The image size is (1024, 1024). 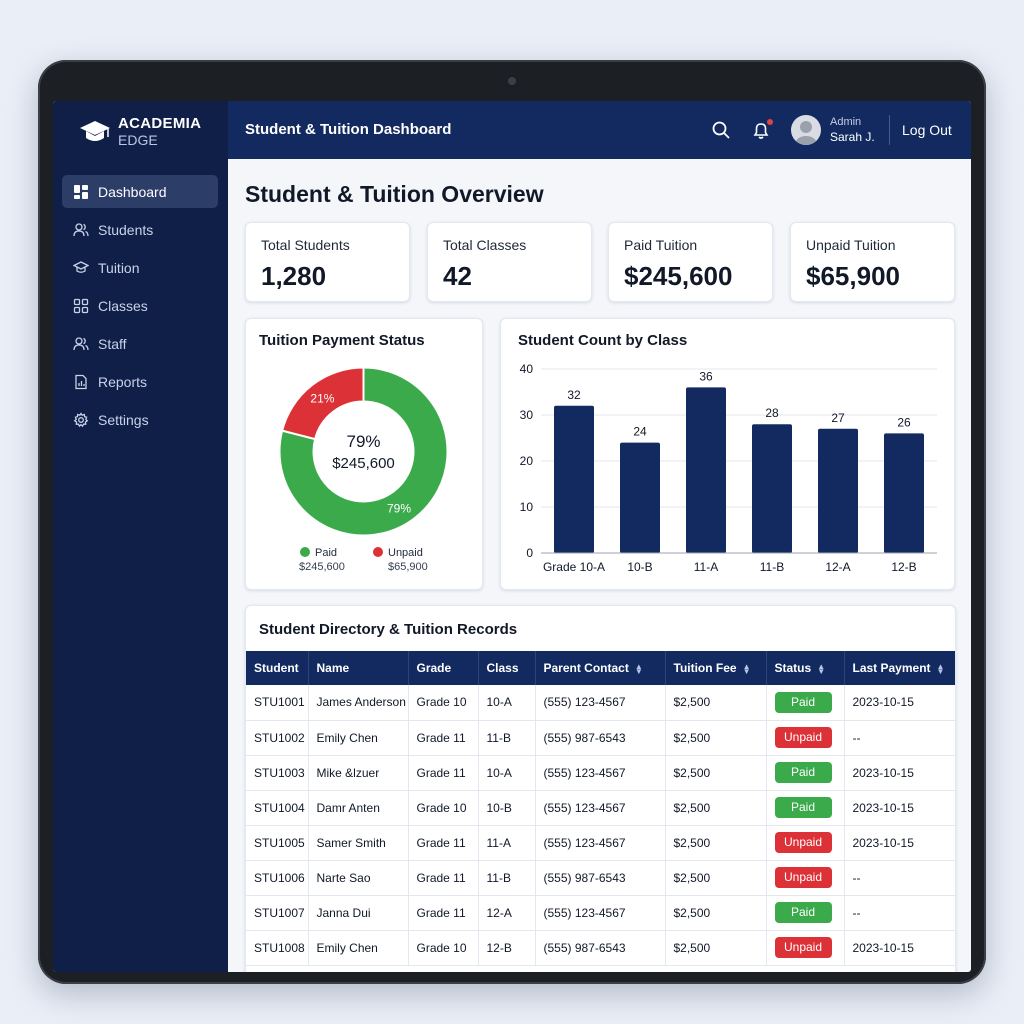 I want to click on sidebar-item-dashboard: Dashboard, so click(x=140, y=191).